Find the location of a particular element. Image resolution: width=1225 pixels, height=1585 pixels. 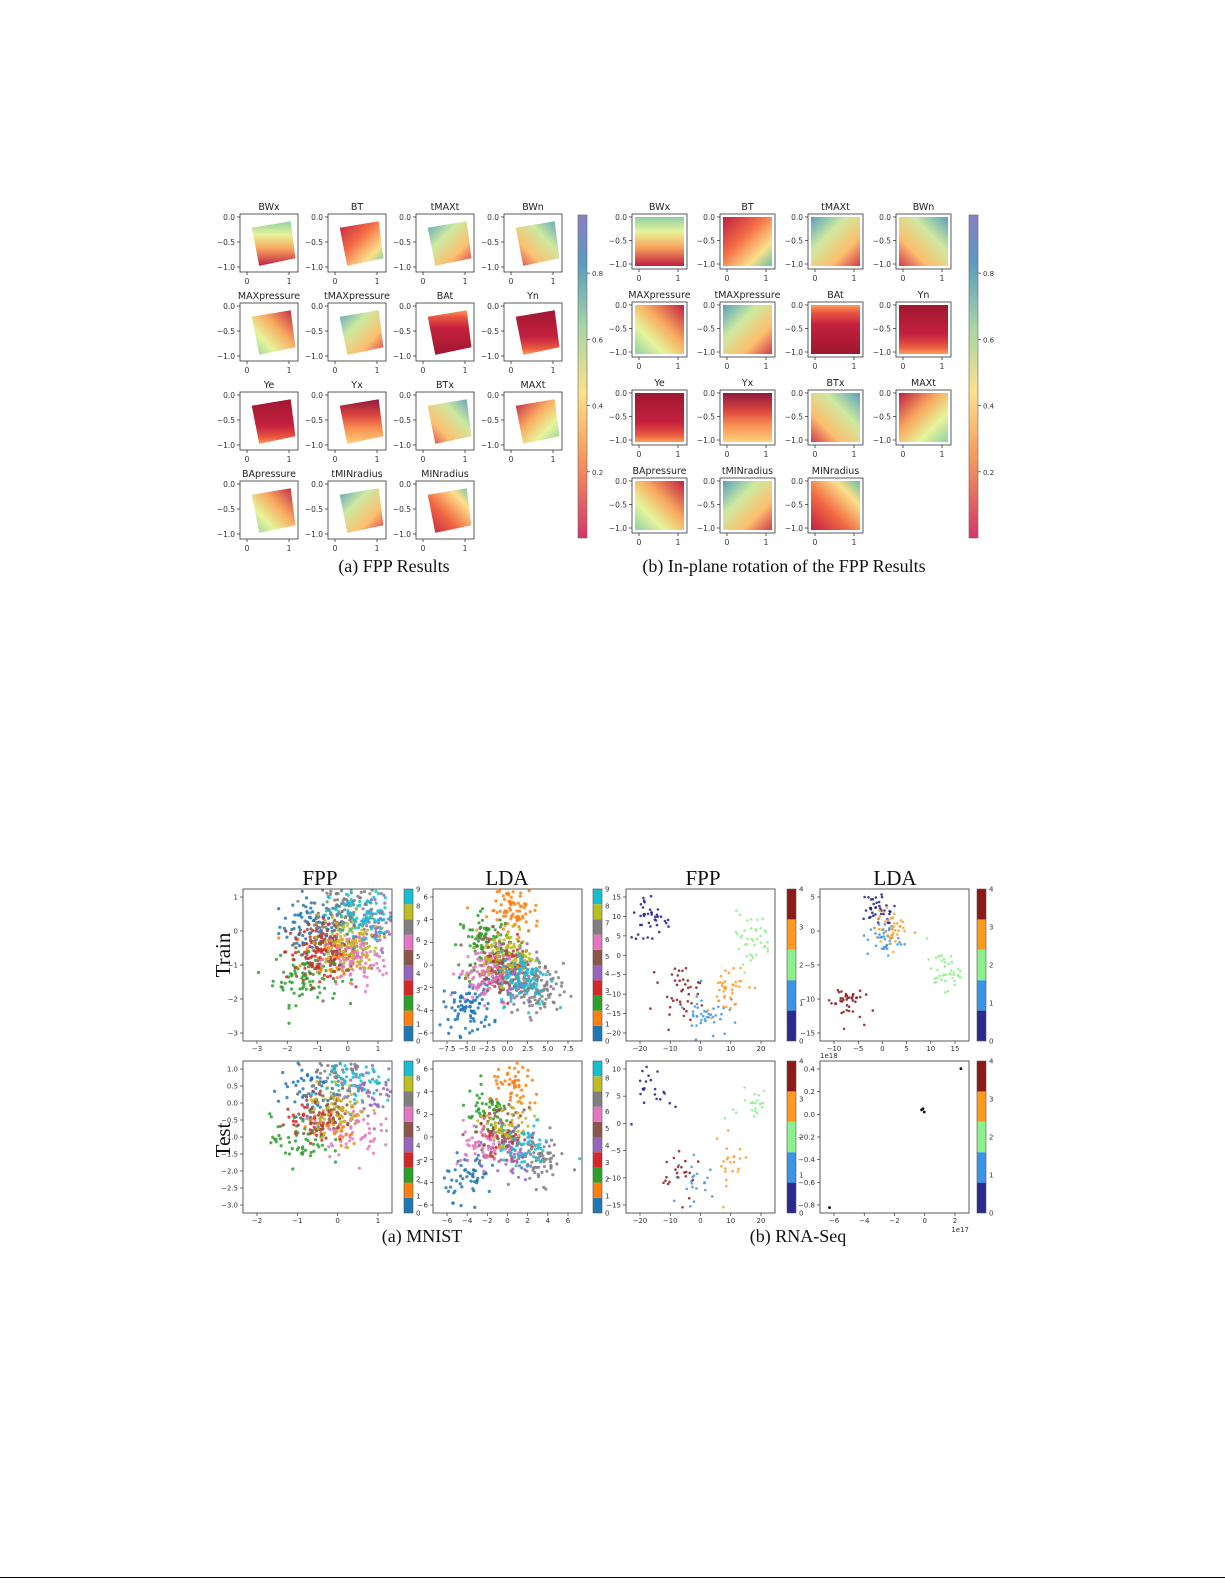

colorbar-fpp-results: 0.80.60.40.2 is located at coordinates (590, 376).